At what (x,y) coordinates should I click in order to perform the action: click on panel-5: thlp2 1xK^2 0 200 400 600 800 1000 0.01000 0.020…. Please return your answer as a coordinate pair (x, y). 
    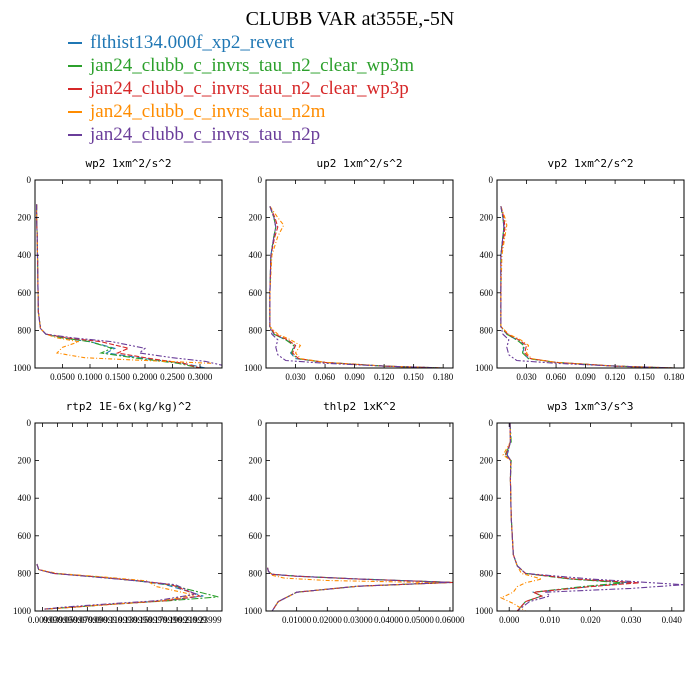
    Looking at the image, I should click on (354, 512).